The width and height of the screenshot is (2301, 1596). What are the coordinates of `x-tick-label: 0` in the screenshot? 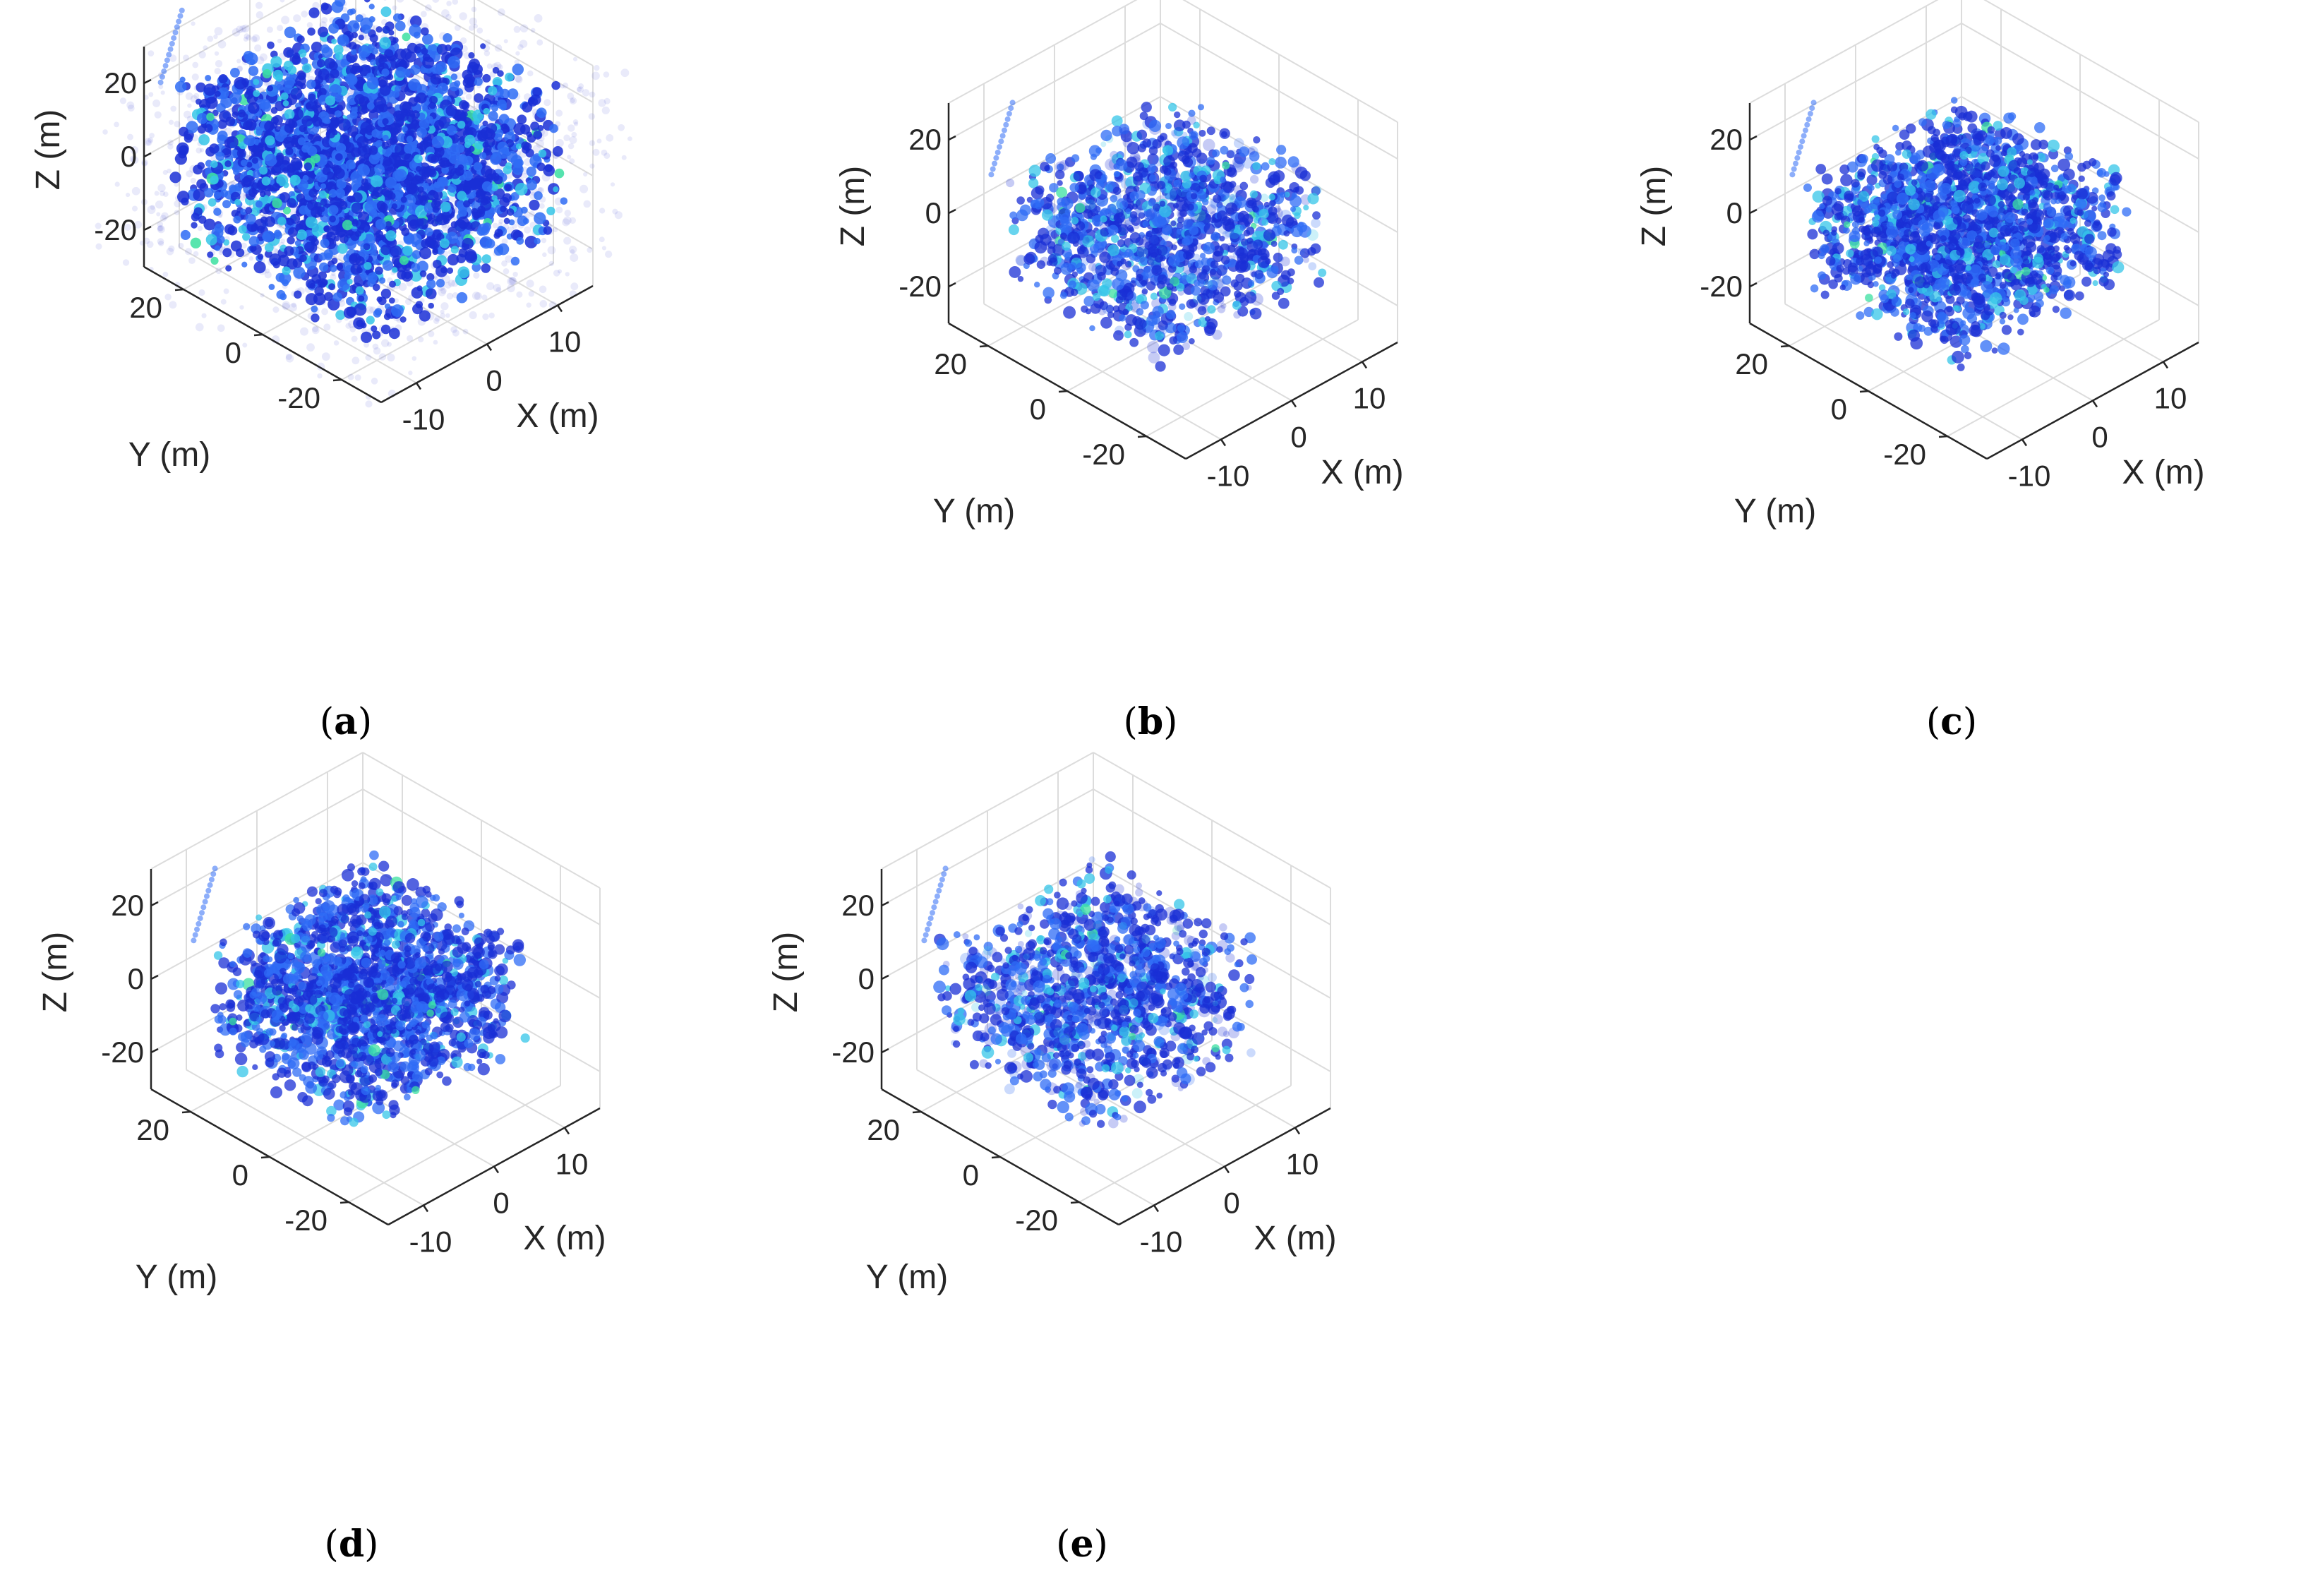 It's located at (494, 381).